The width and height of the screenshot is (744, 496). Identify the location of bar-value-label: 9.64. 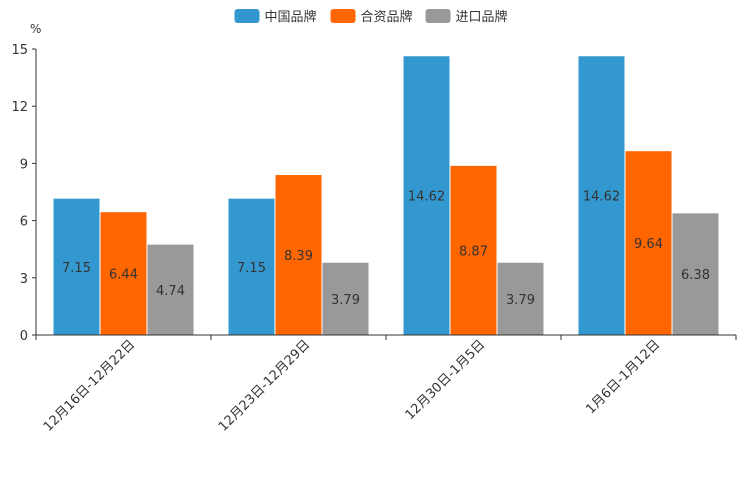
(648, 244).